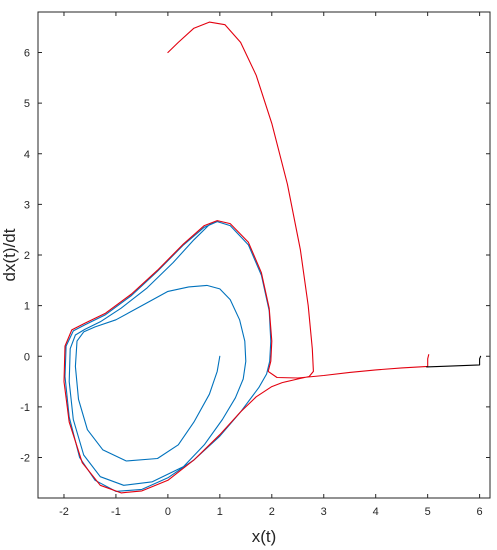  I want to click on x-tick-label: 6, so click(480, 512).